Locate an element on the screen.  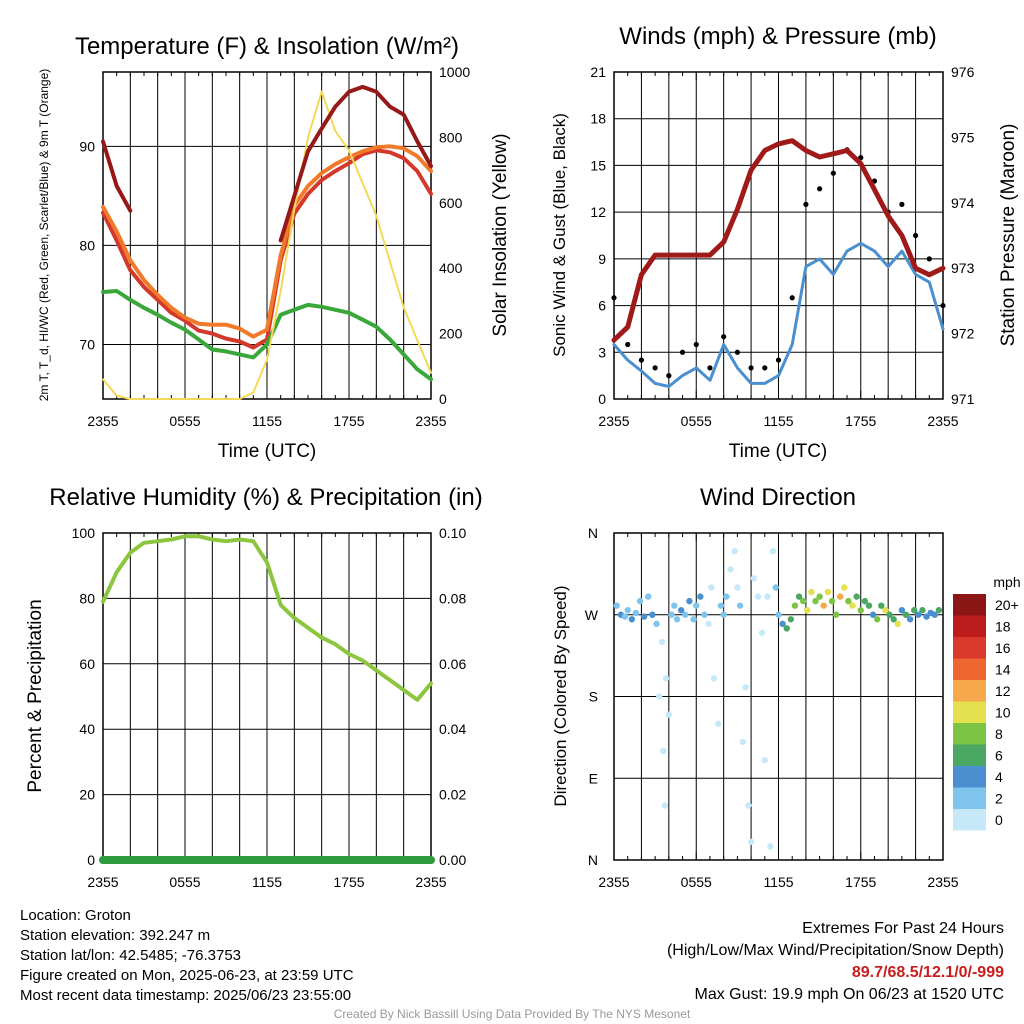
y-tick-label: 70 is located at coordinates (87, 345).